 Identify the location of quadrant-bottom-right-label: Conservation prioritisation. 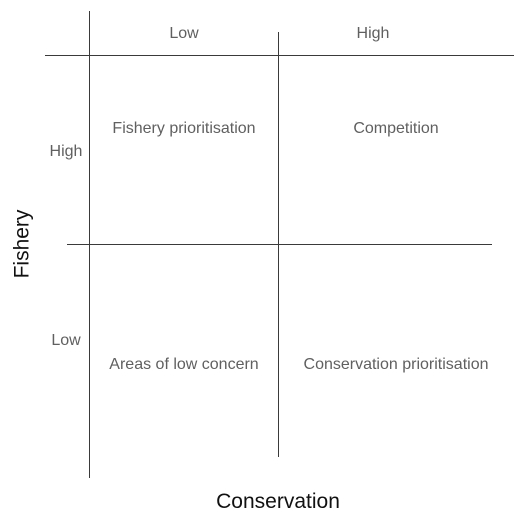
(396, 364).